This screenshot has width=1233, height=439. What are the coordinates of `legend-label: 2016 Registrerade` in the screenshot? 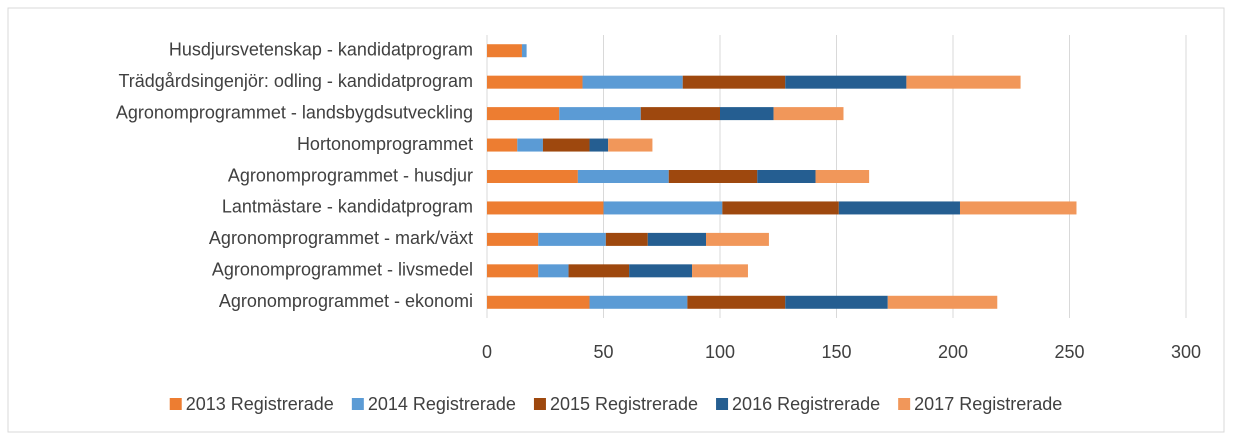 It's located at (806, 404).